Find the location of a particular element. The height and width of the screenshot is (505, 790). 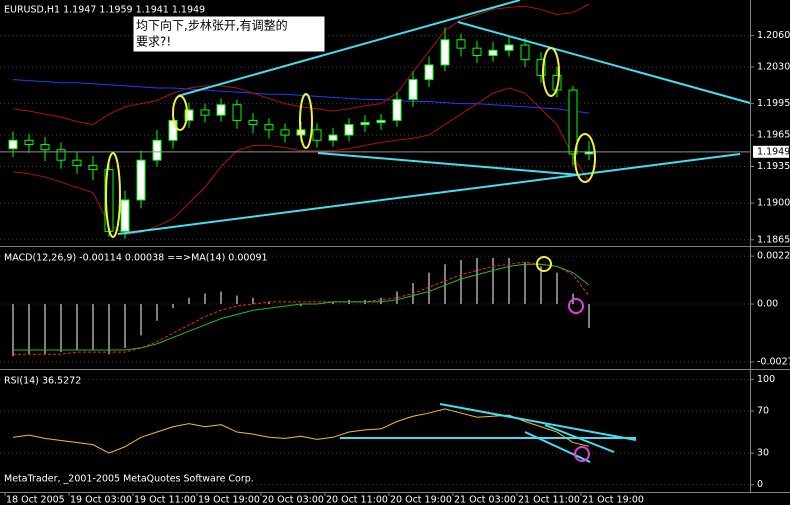

y-tick-label: 1.1995 is located at coordinates (773, 103).